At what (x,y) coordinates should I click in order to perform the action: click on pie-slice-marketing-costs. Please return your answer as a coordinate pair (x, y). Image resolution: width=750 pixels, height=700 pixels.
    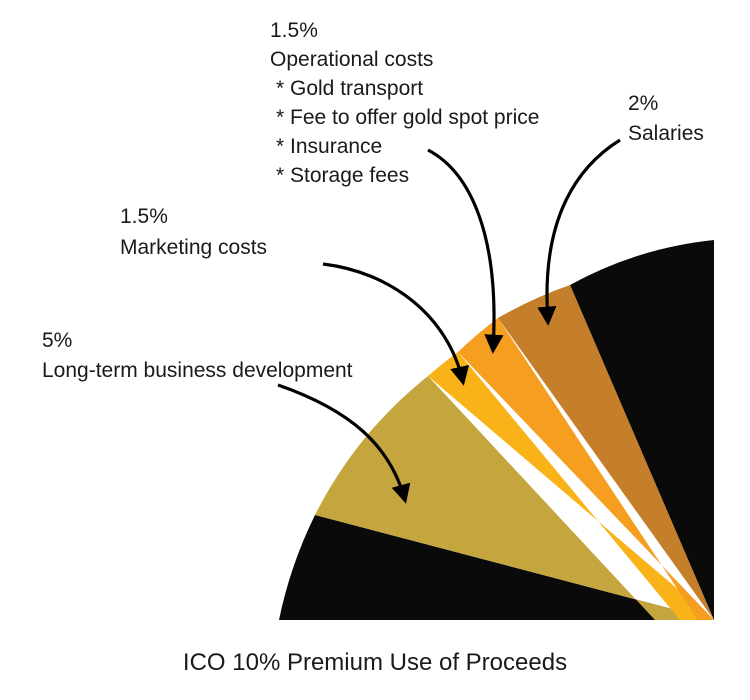
    Looking at the image, I should click on (571, 486).